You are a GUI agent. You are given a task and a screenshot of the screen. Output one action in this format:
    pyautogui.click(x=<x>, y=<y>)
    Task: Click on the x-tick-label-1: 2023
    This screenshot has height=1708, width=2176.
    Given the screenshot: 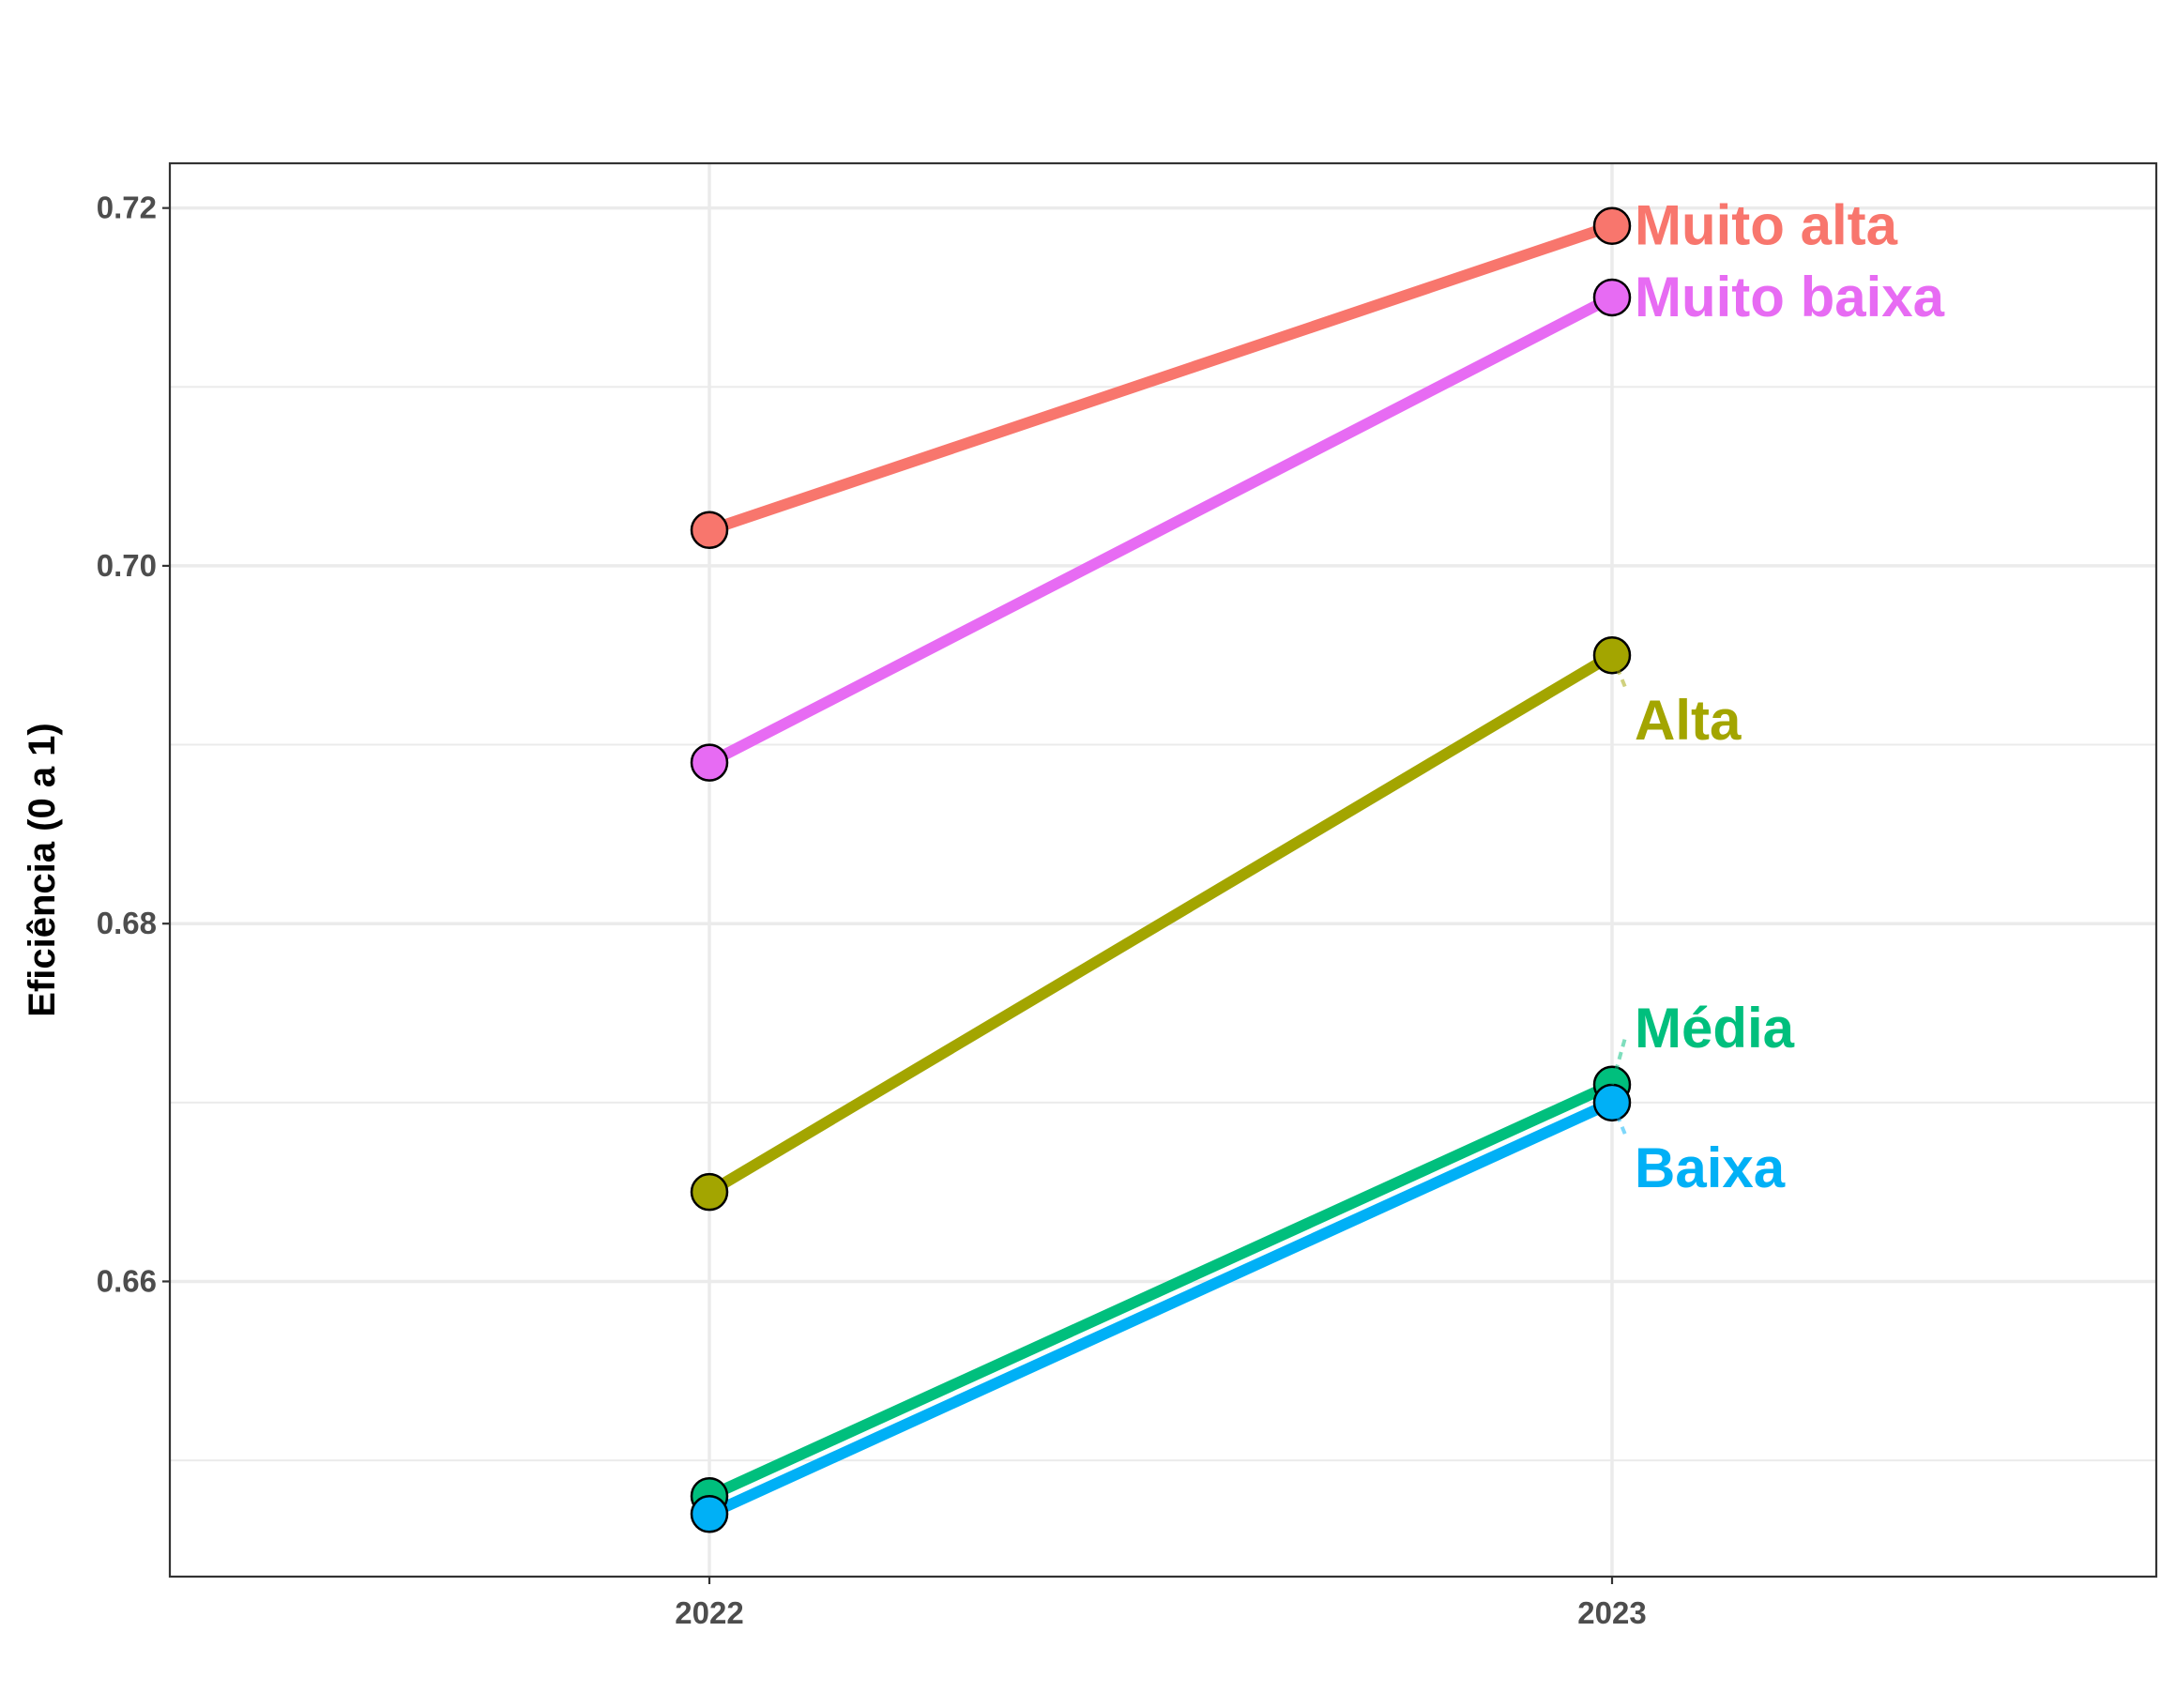 What is the action you would take?
    pyautogui.click(x=1611, y=1613)
    